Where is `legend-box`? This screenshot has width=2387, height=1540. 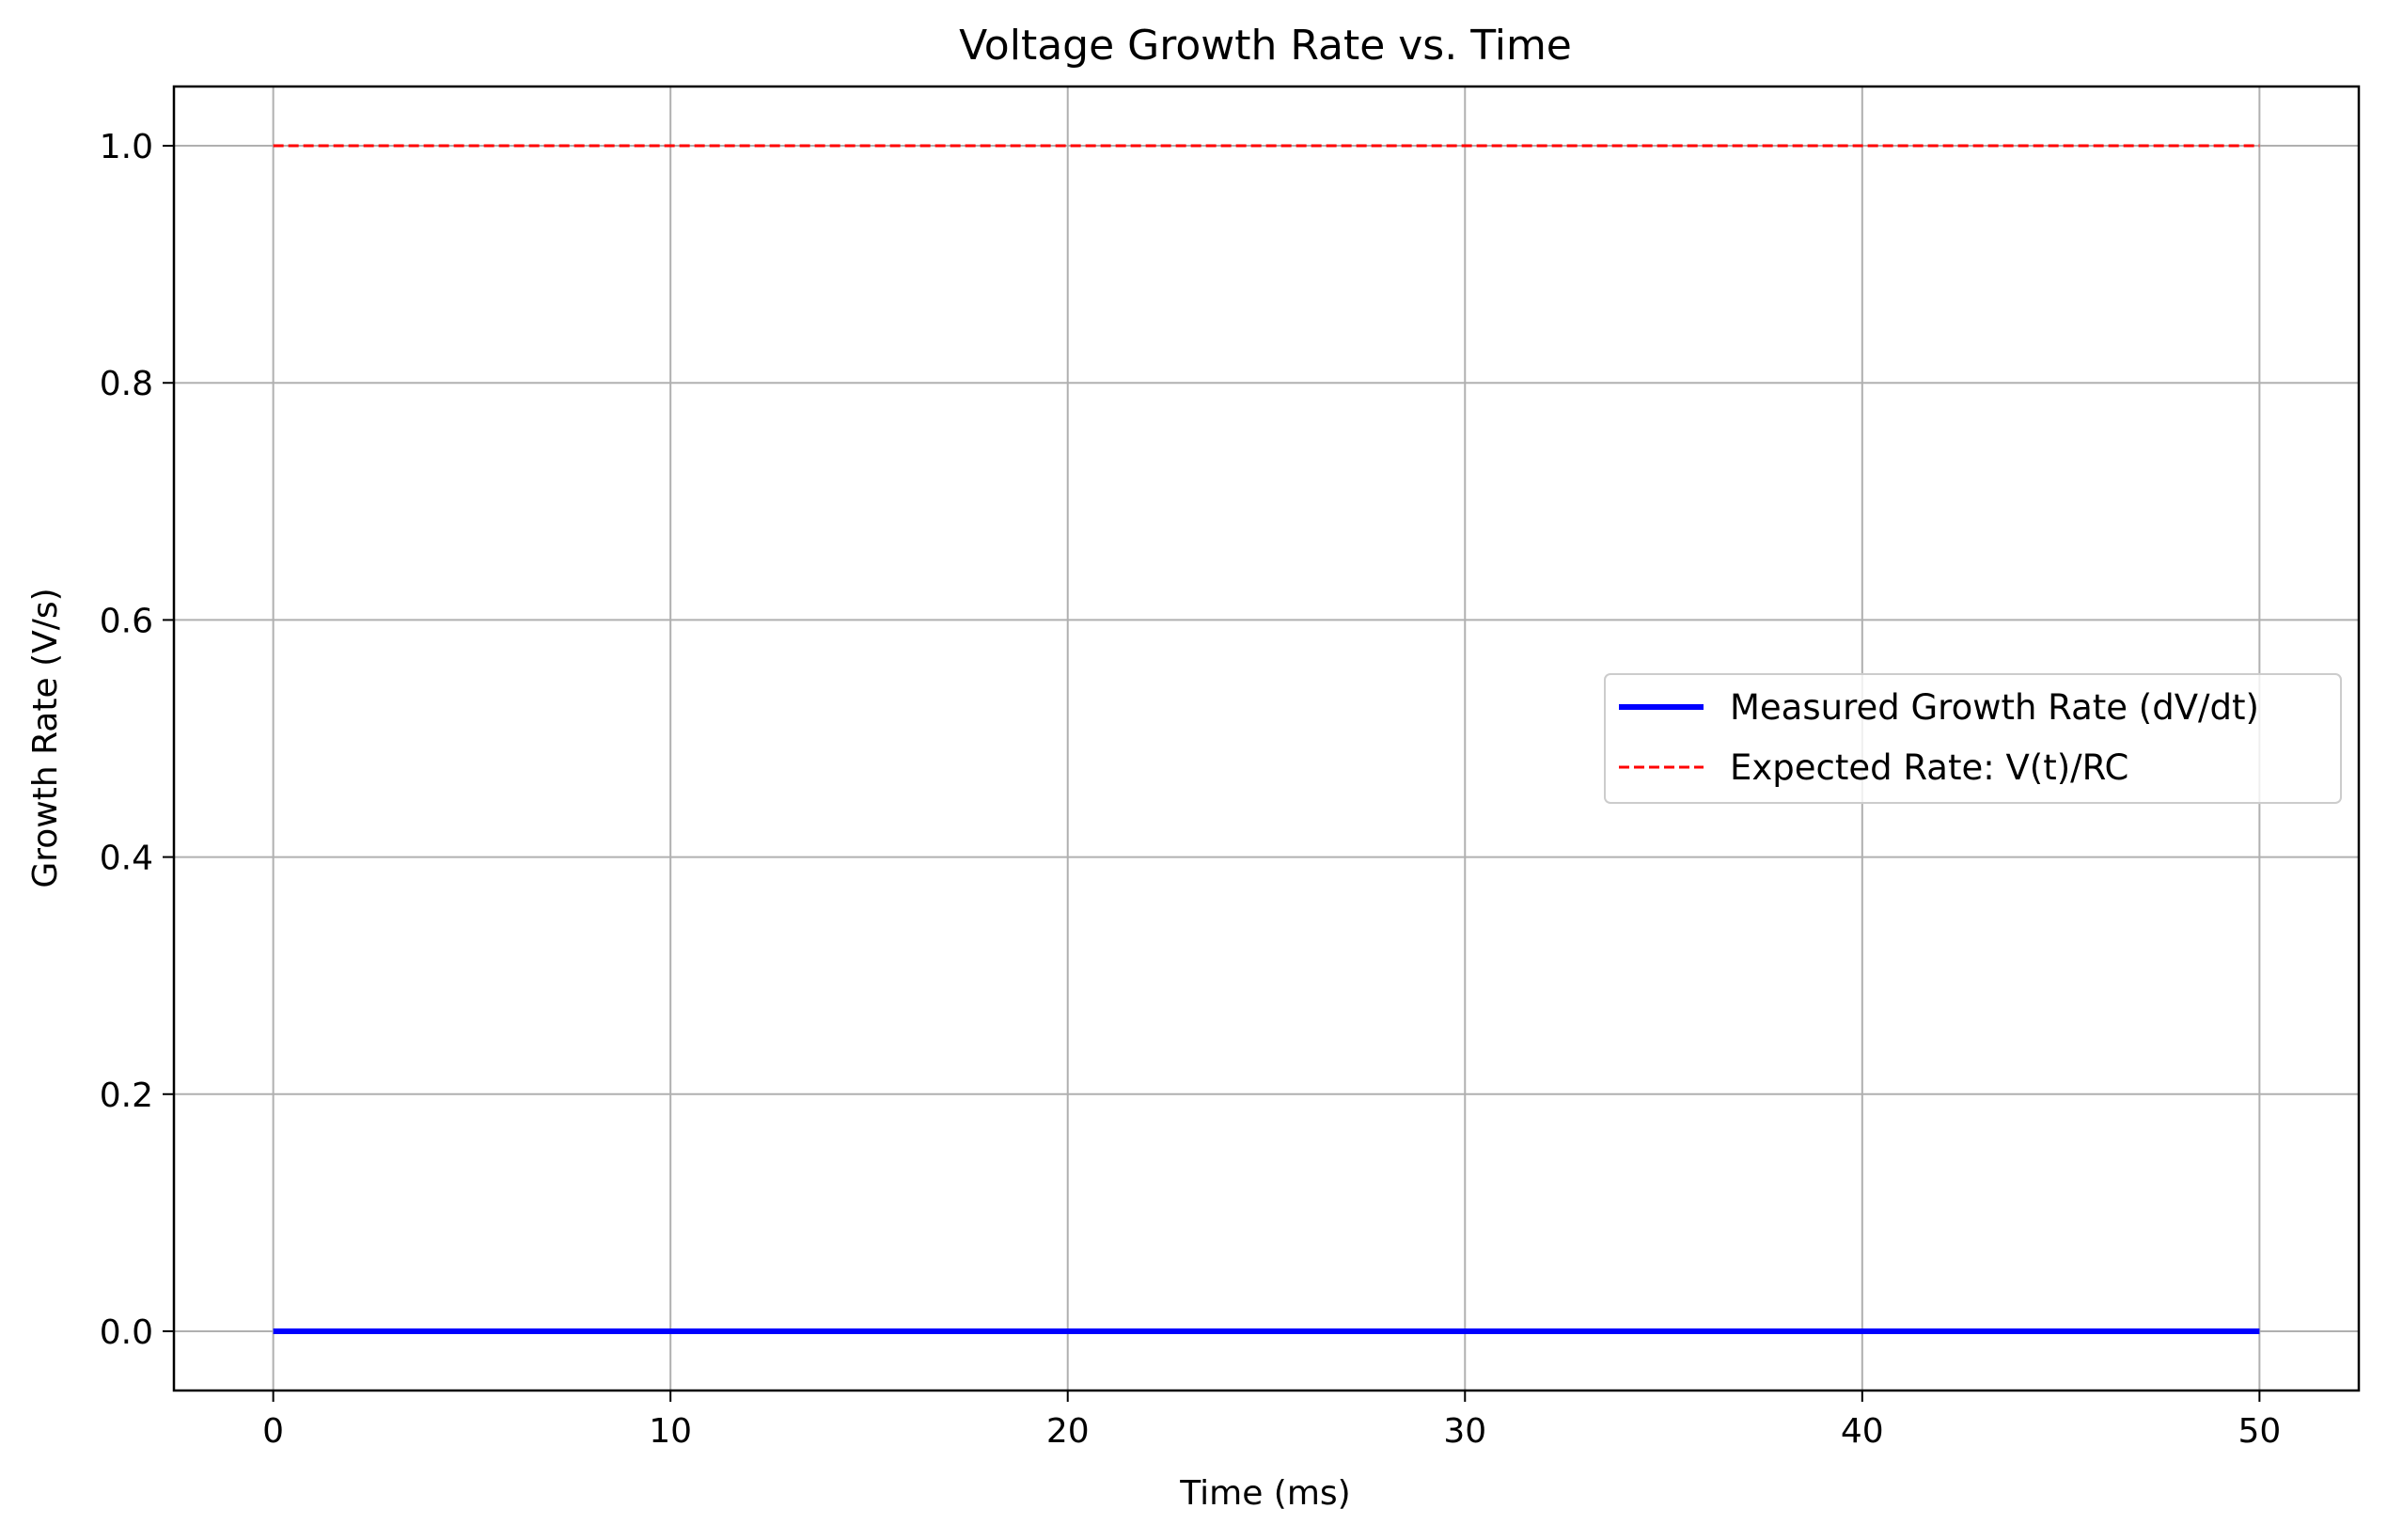
legend-box is located at coordinates (1973, 738).